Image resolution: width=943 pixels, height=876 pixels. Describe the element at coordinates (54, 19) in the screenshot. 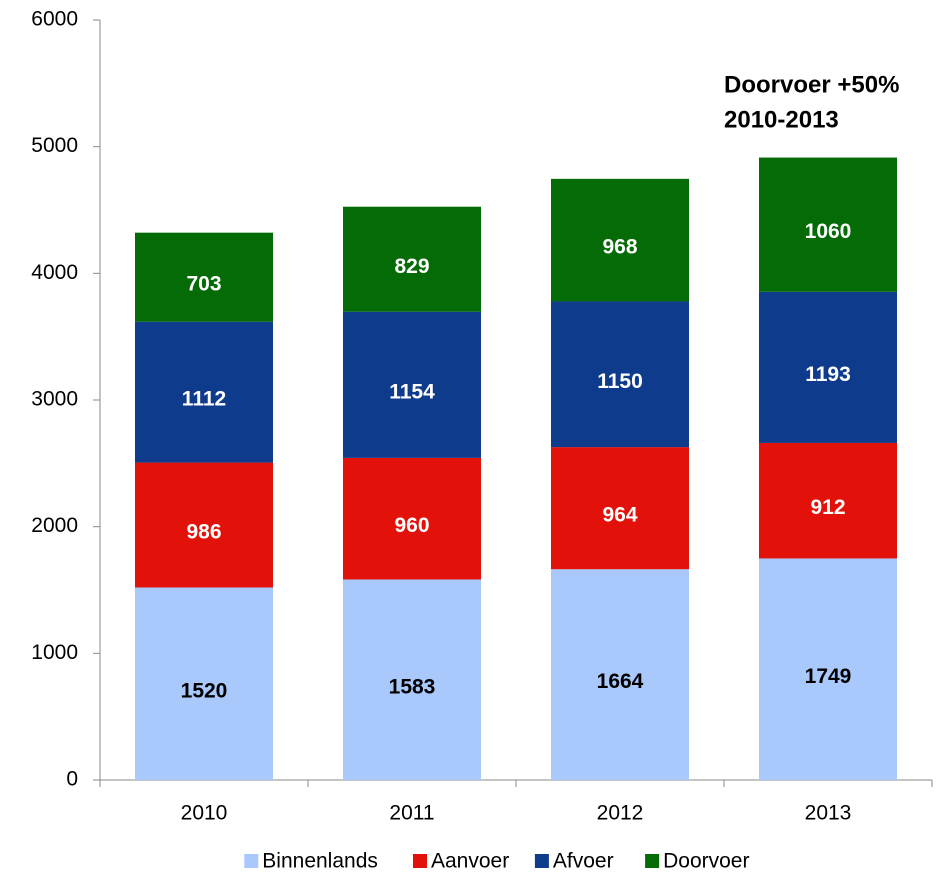

I see `y-tick-label: 6000` at that location.